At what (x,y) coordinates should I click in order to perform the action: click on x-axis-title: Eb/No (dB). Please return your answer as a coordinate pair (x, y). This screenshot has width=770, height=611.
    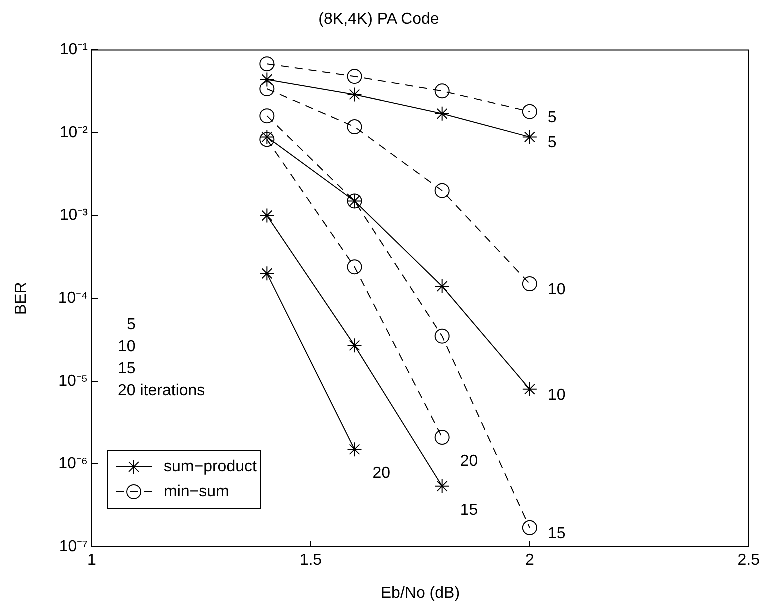
    Looking at the image, I should click on (420, 593).